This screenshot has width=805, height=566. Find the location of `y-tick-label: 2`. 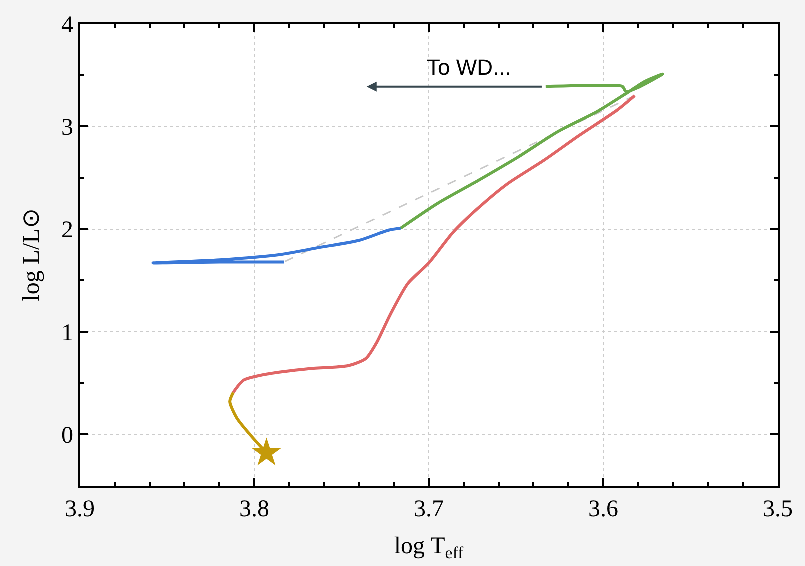

y-tick-label: 2 is located at coordinates (67, 231).